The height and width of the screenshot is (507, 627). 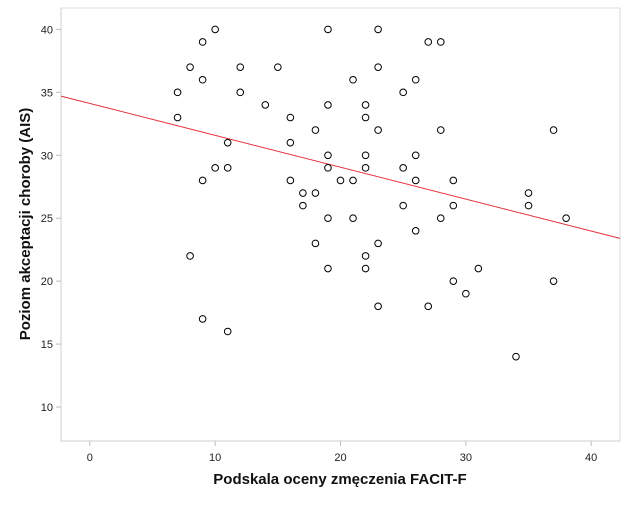 I want to click on x-tick-label: 0, so click(x=90, y=458).